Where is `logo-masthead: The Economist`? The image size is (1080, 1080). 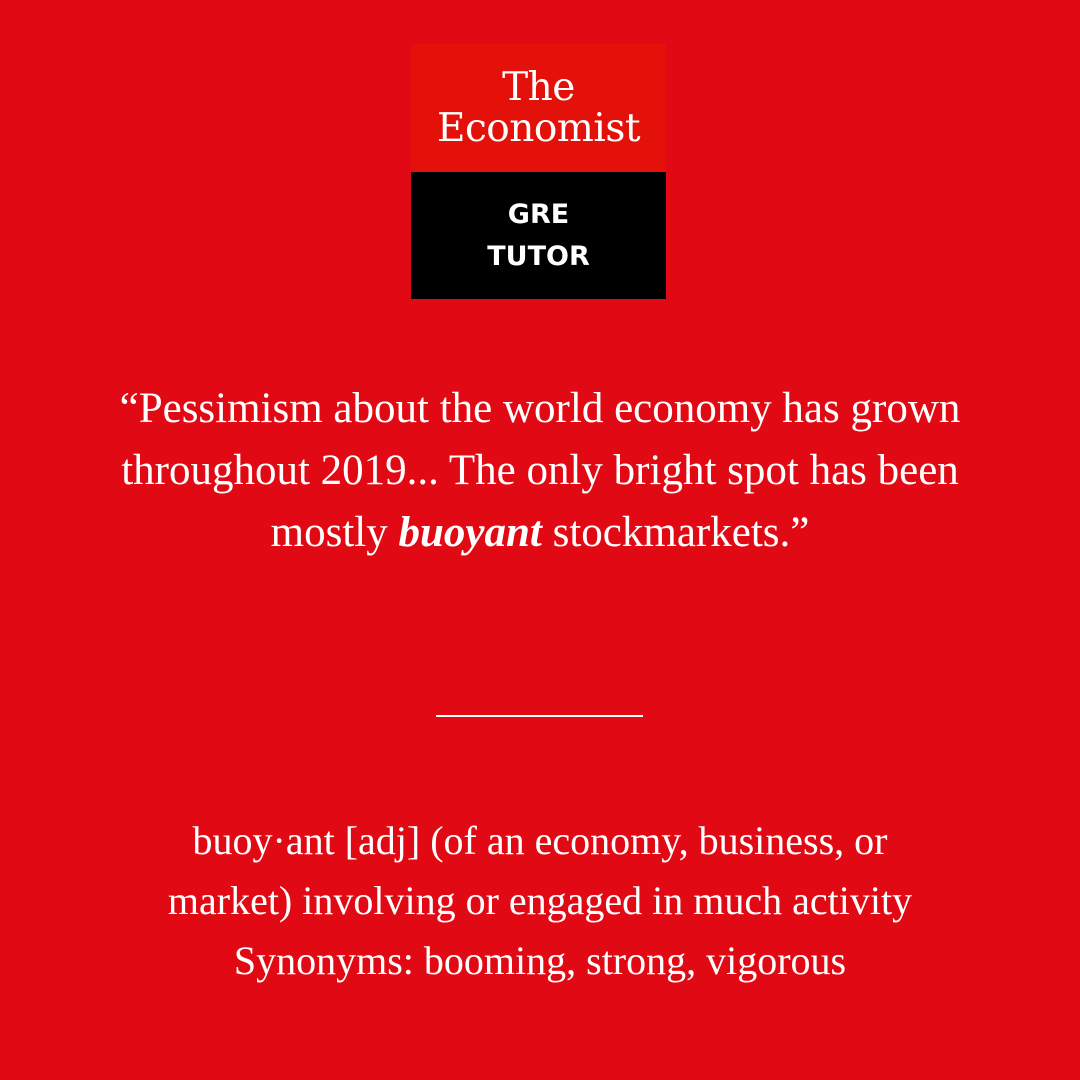
logo-masthead: The Economist is located at coordinates (538, 108).